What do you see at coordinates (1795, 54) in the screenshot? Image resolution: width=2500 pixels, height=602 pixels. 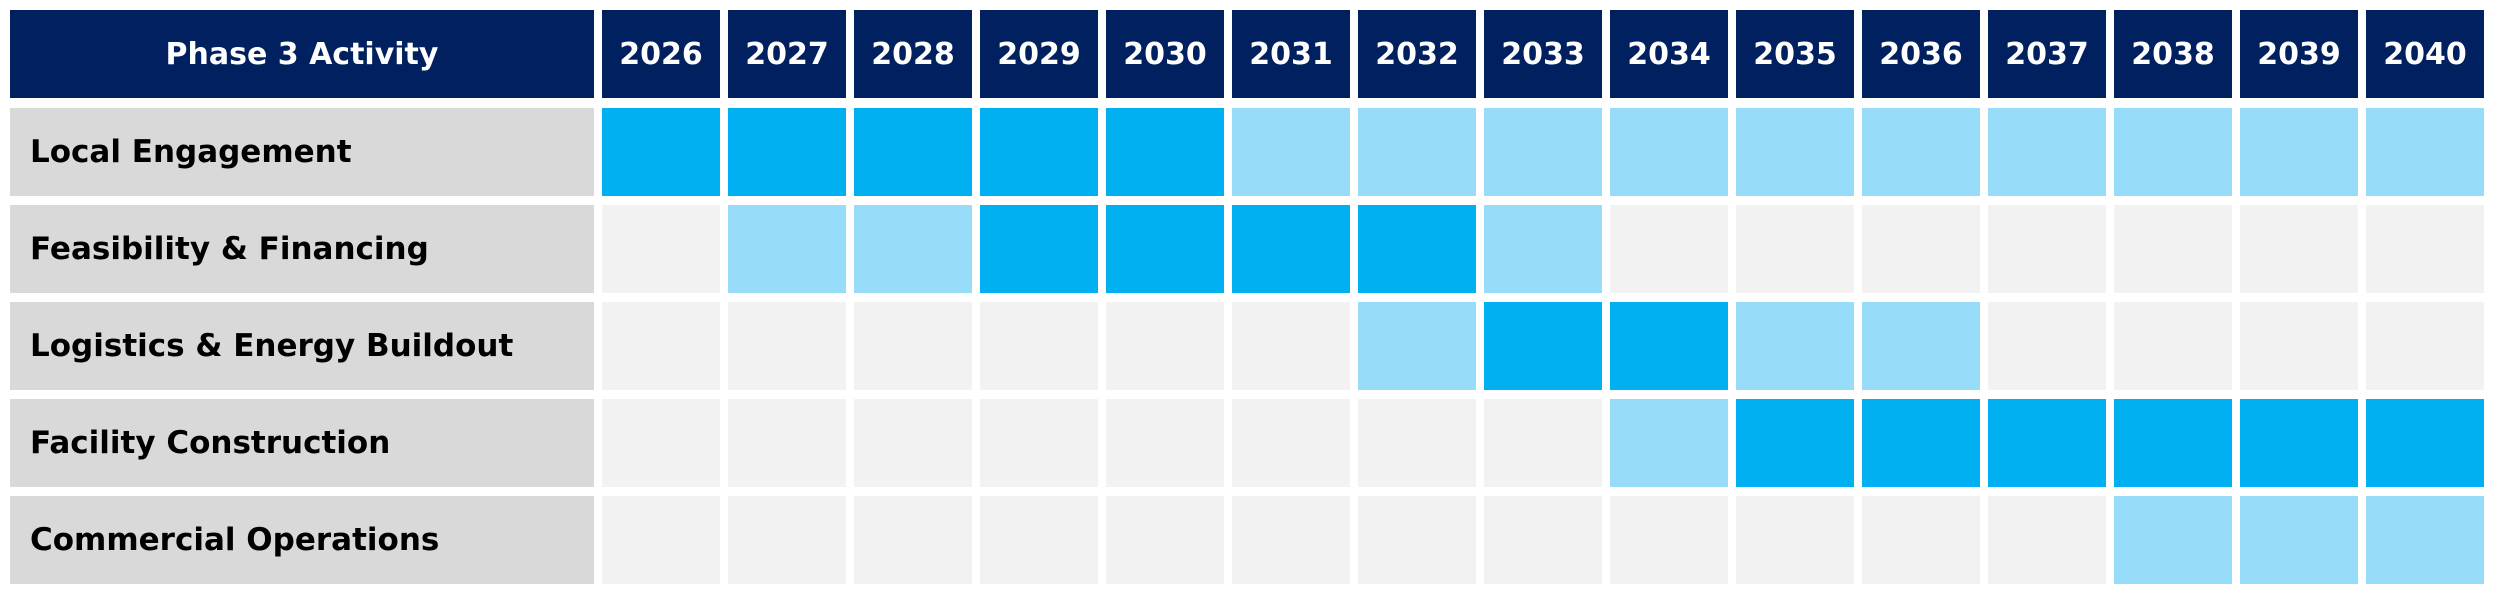 I see `year-header: 2035` at bounding box center [1795, 54].